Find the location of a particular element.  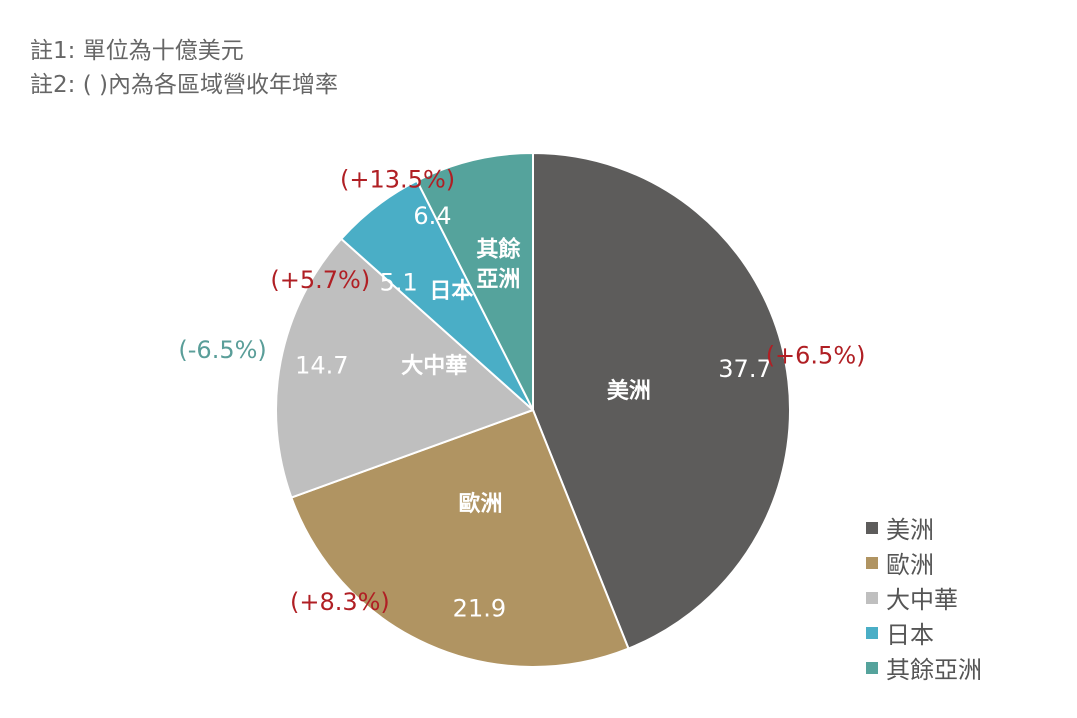

chart-notes: 註1: 單位為十億美元 註2: ( )內為各區域營收年增率 is located at coordinates (184, 68).